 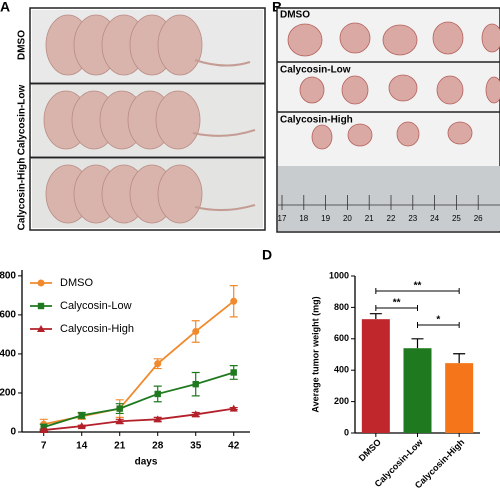 I want to click on x-tick-label: 7, so click(x=44, y=446).